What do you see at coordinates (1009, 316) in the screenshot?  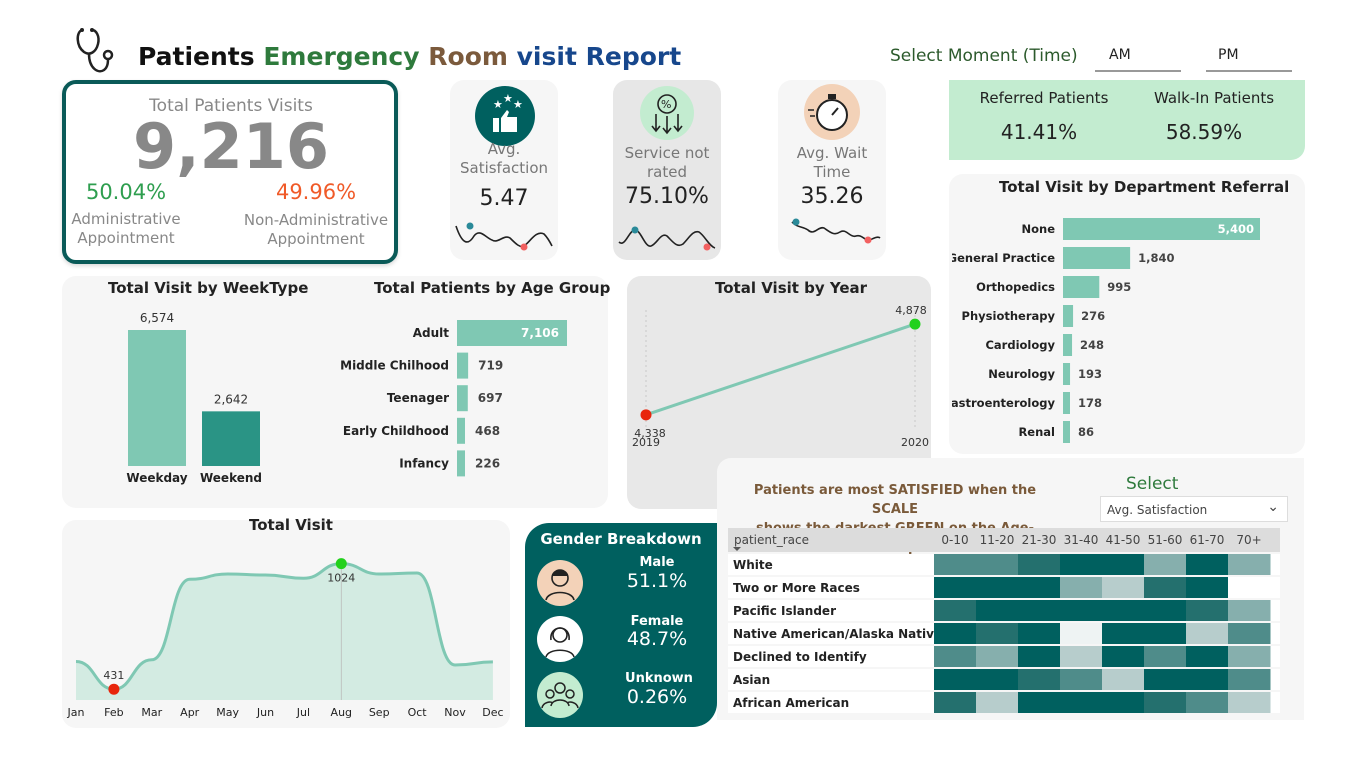 I see `dept-category-label: Physiotherapy` at bounding box center [1009, 316].